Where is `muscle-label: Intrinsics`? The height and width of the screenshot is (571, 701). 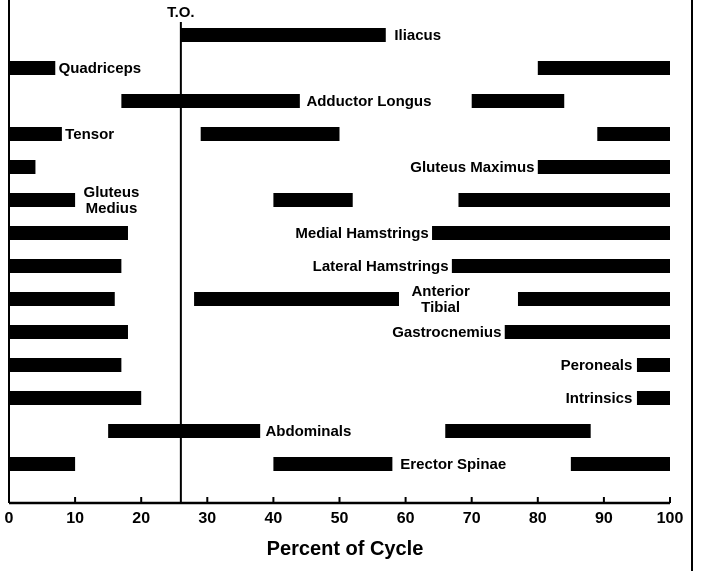
muscle-label: Intrinsics is located at coordinates (599, 398).